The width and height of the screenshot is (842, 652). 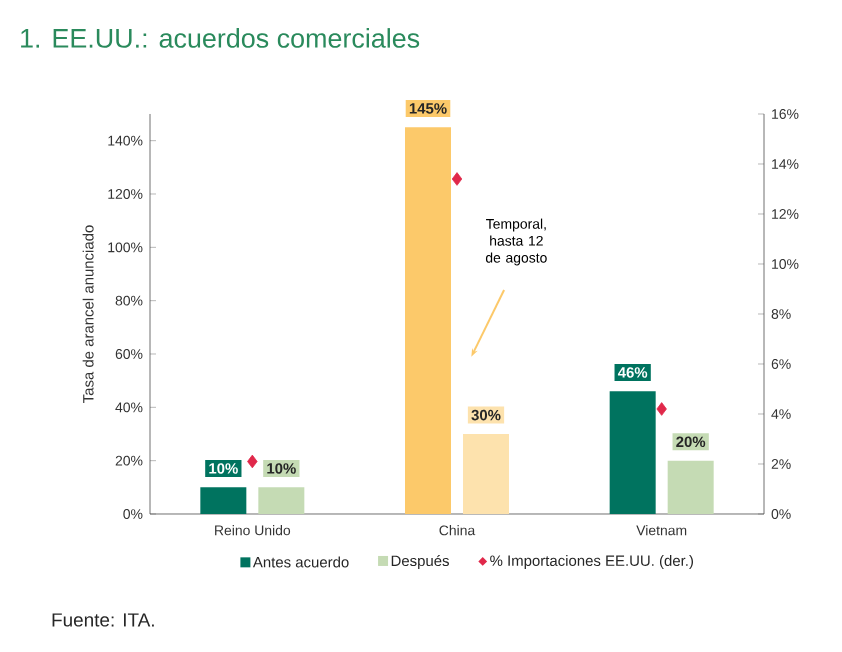 I want to click on chart-title: 1. EE.UU.: acuerdos comerciales, so click(x=220, y=38).